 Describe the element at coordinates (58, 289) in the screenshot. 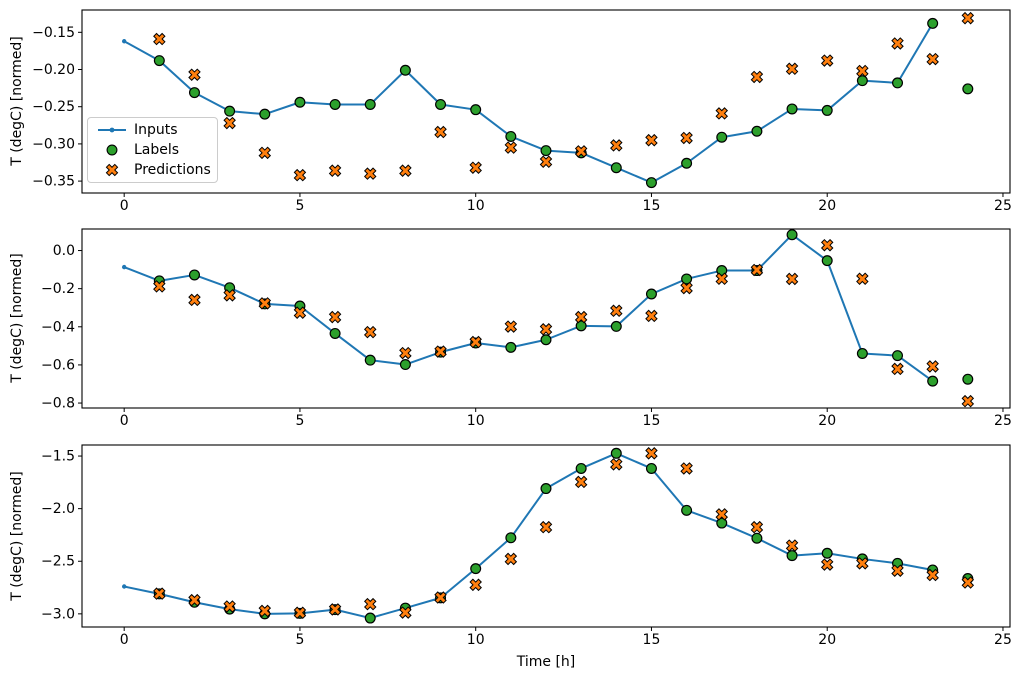

I see `y-tick-label: −0.2` at that location.